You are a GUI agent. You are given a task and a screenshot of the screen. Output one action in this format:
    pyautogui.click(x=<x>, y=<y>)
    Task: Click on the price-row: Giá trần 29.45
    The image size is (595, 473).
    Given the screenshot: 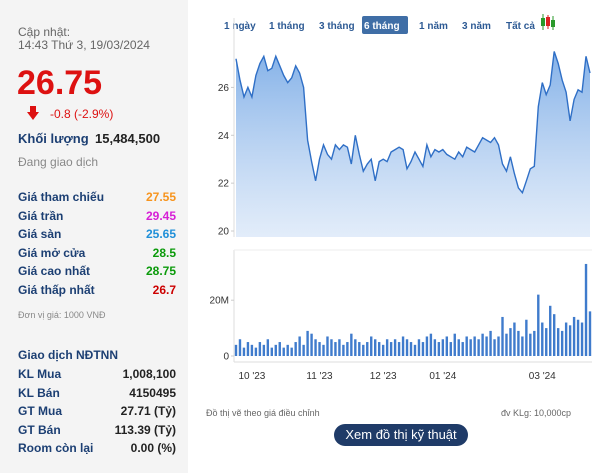 What is the action you would take?
    pyautogui.click(x=97, y=216)
    